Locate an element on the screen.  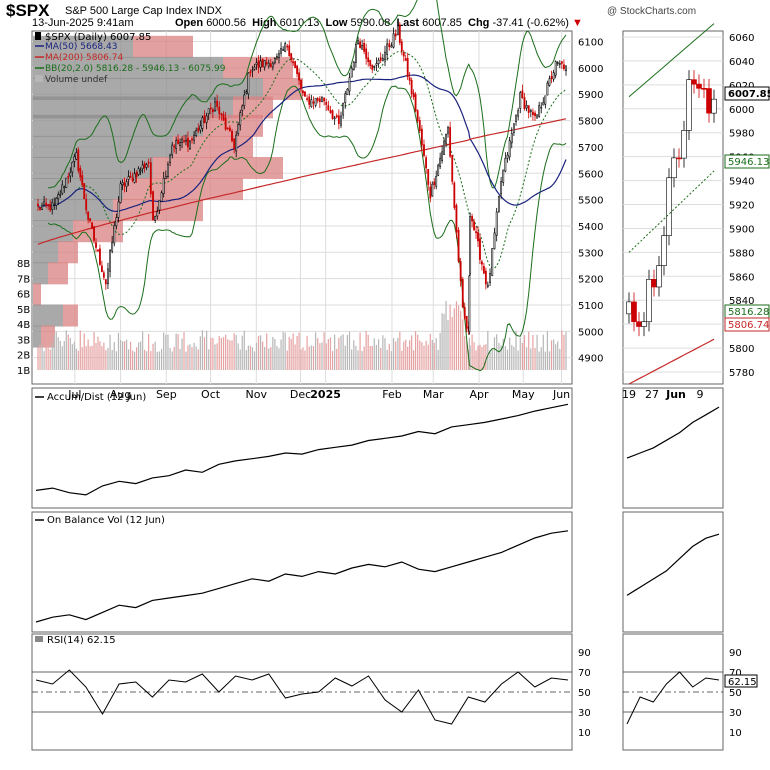
legend-bb: BB(20,2.0) 5816.28 - 5946.13 - 6075.99 is located at coordinates (135, 69).